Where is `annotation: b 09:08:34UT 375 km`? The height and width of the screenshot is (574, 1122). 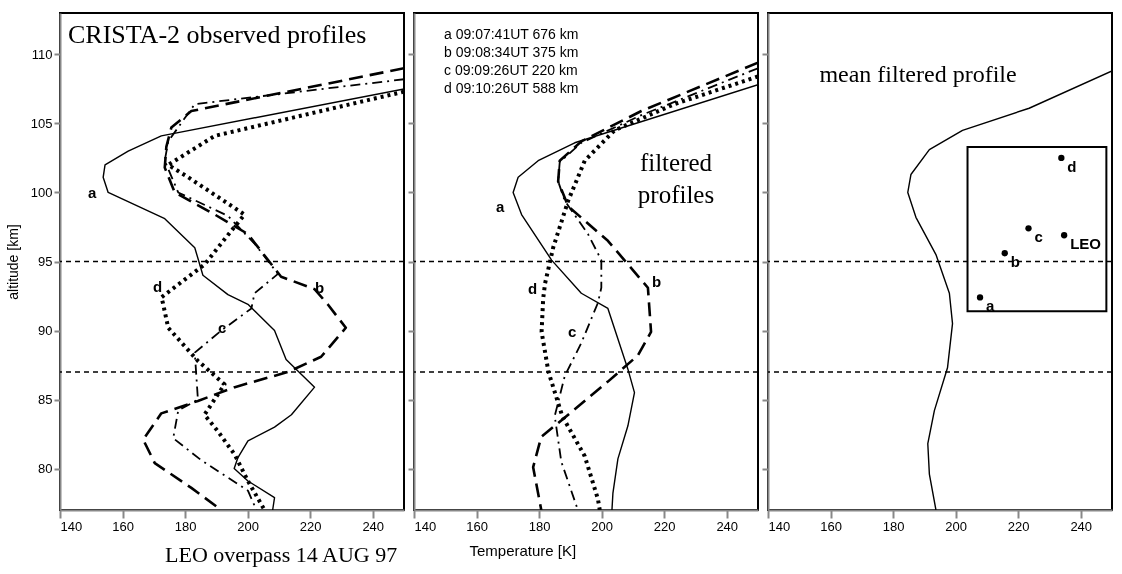
annotation: b 09:08:34UT 375 km is located at coordinates (511, 52).